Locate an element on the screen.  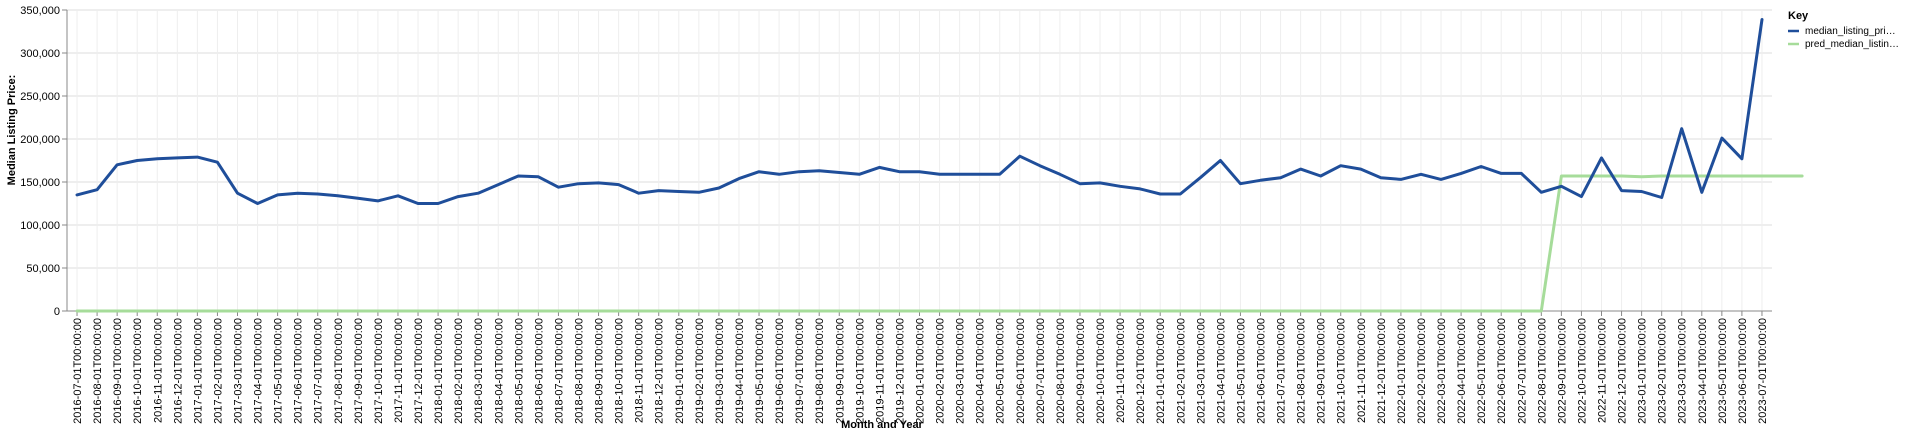
x-tick-label: 2020-12-01T00:00:00 is located at coordinates (1141, 371).